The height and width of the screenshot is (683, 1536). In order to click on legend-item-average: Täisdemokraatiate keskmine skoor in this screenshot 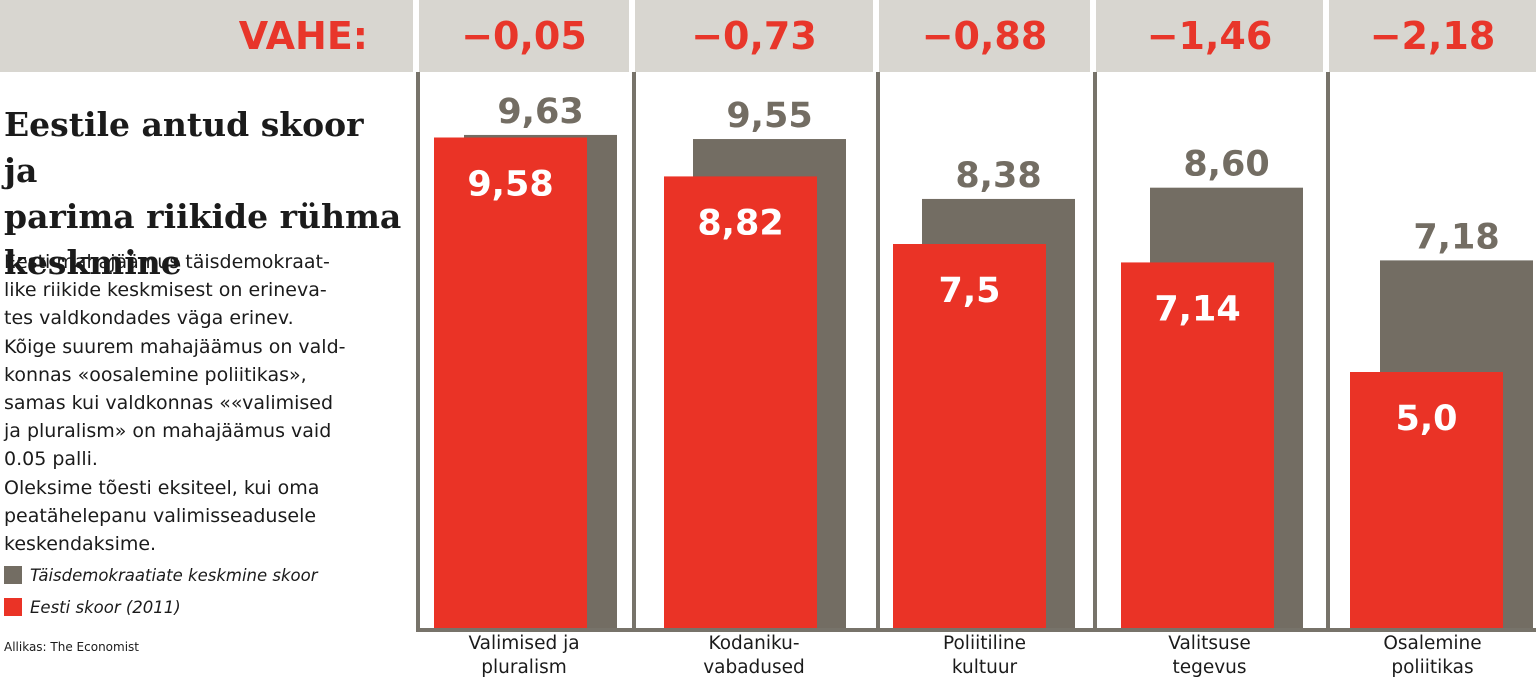, I will do `click(161, 575)`.